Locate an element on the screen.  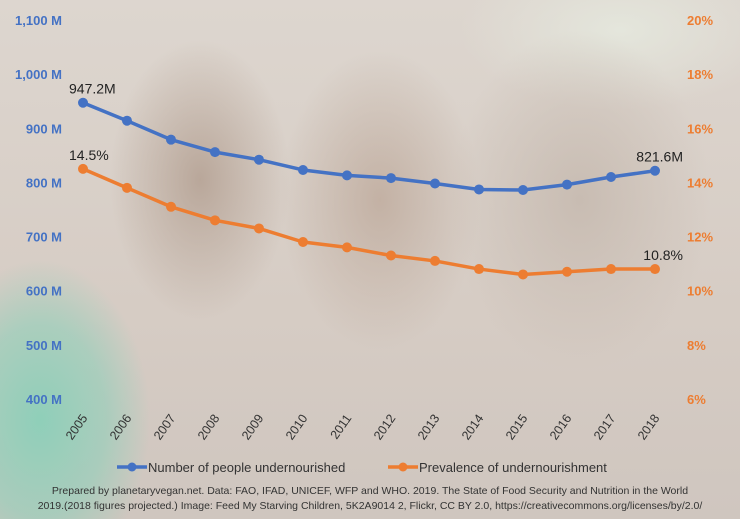
left-axis-tick-label: 1,100 M is located at coordinates (38, 20).